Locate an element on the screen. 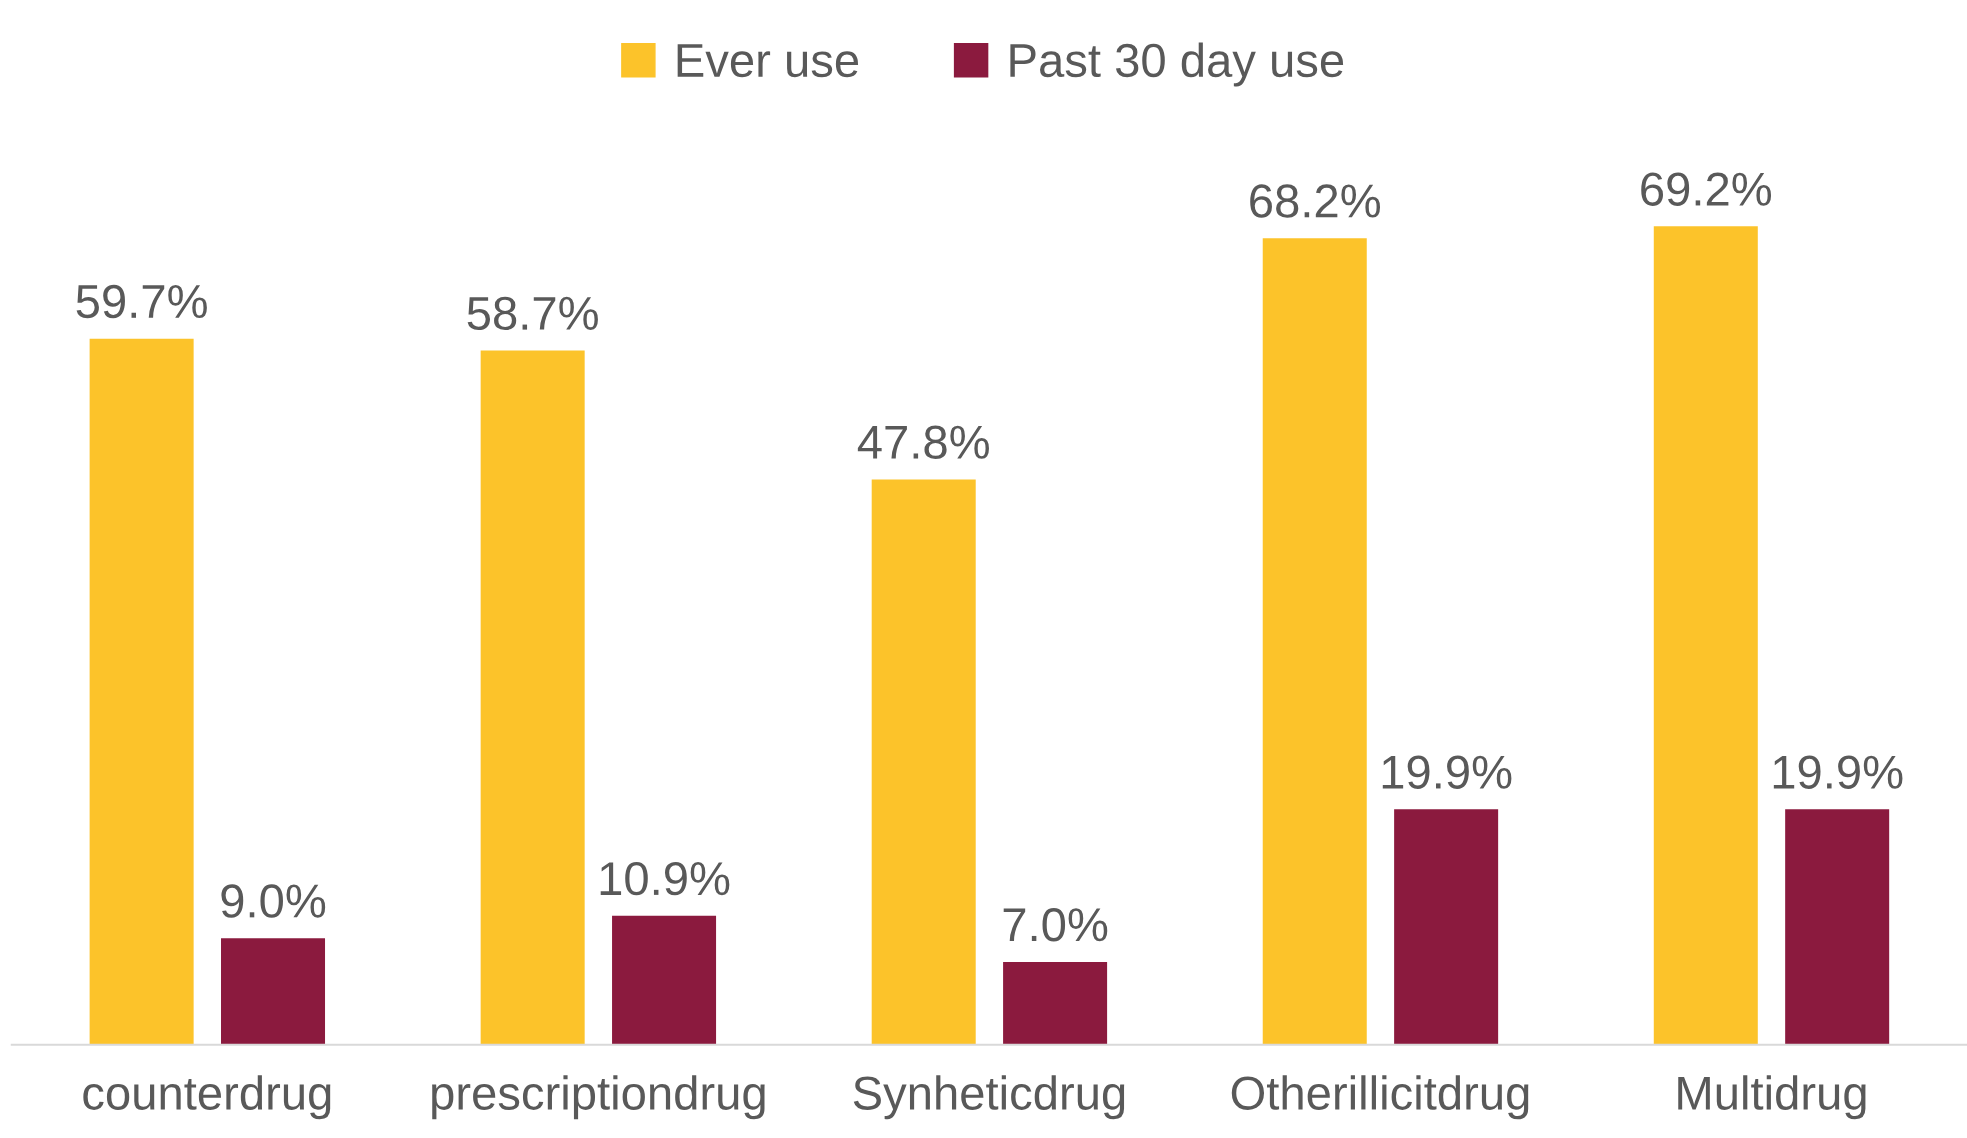  x-tick-label: Otherillicitdrug is located at coordinates (1380, 1097).